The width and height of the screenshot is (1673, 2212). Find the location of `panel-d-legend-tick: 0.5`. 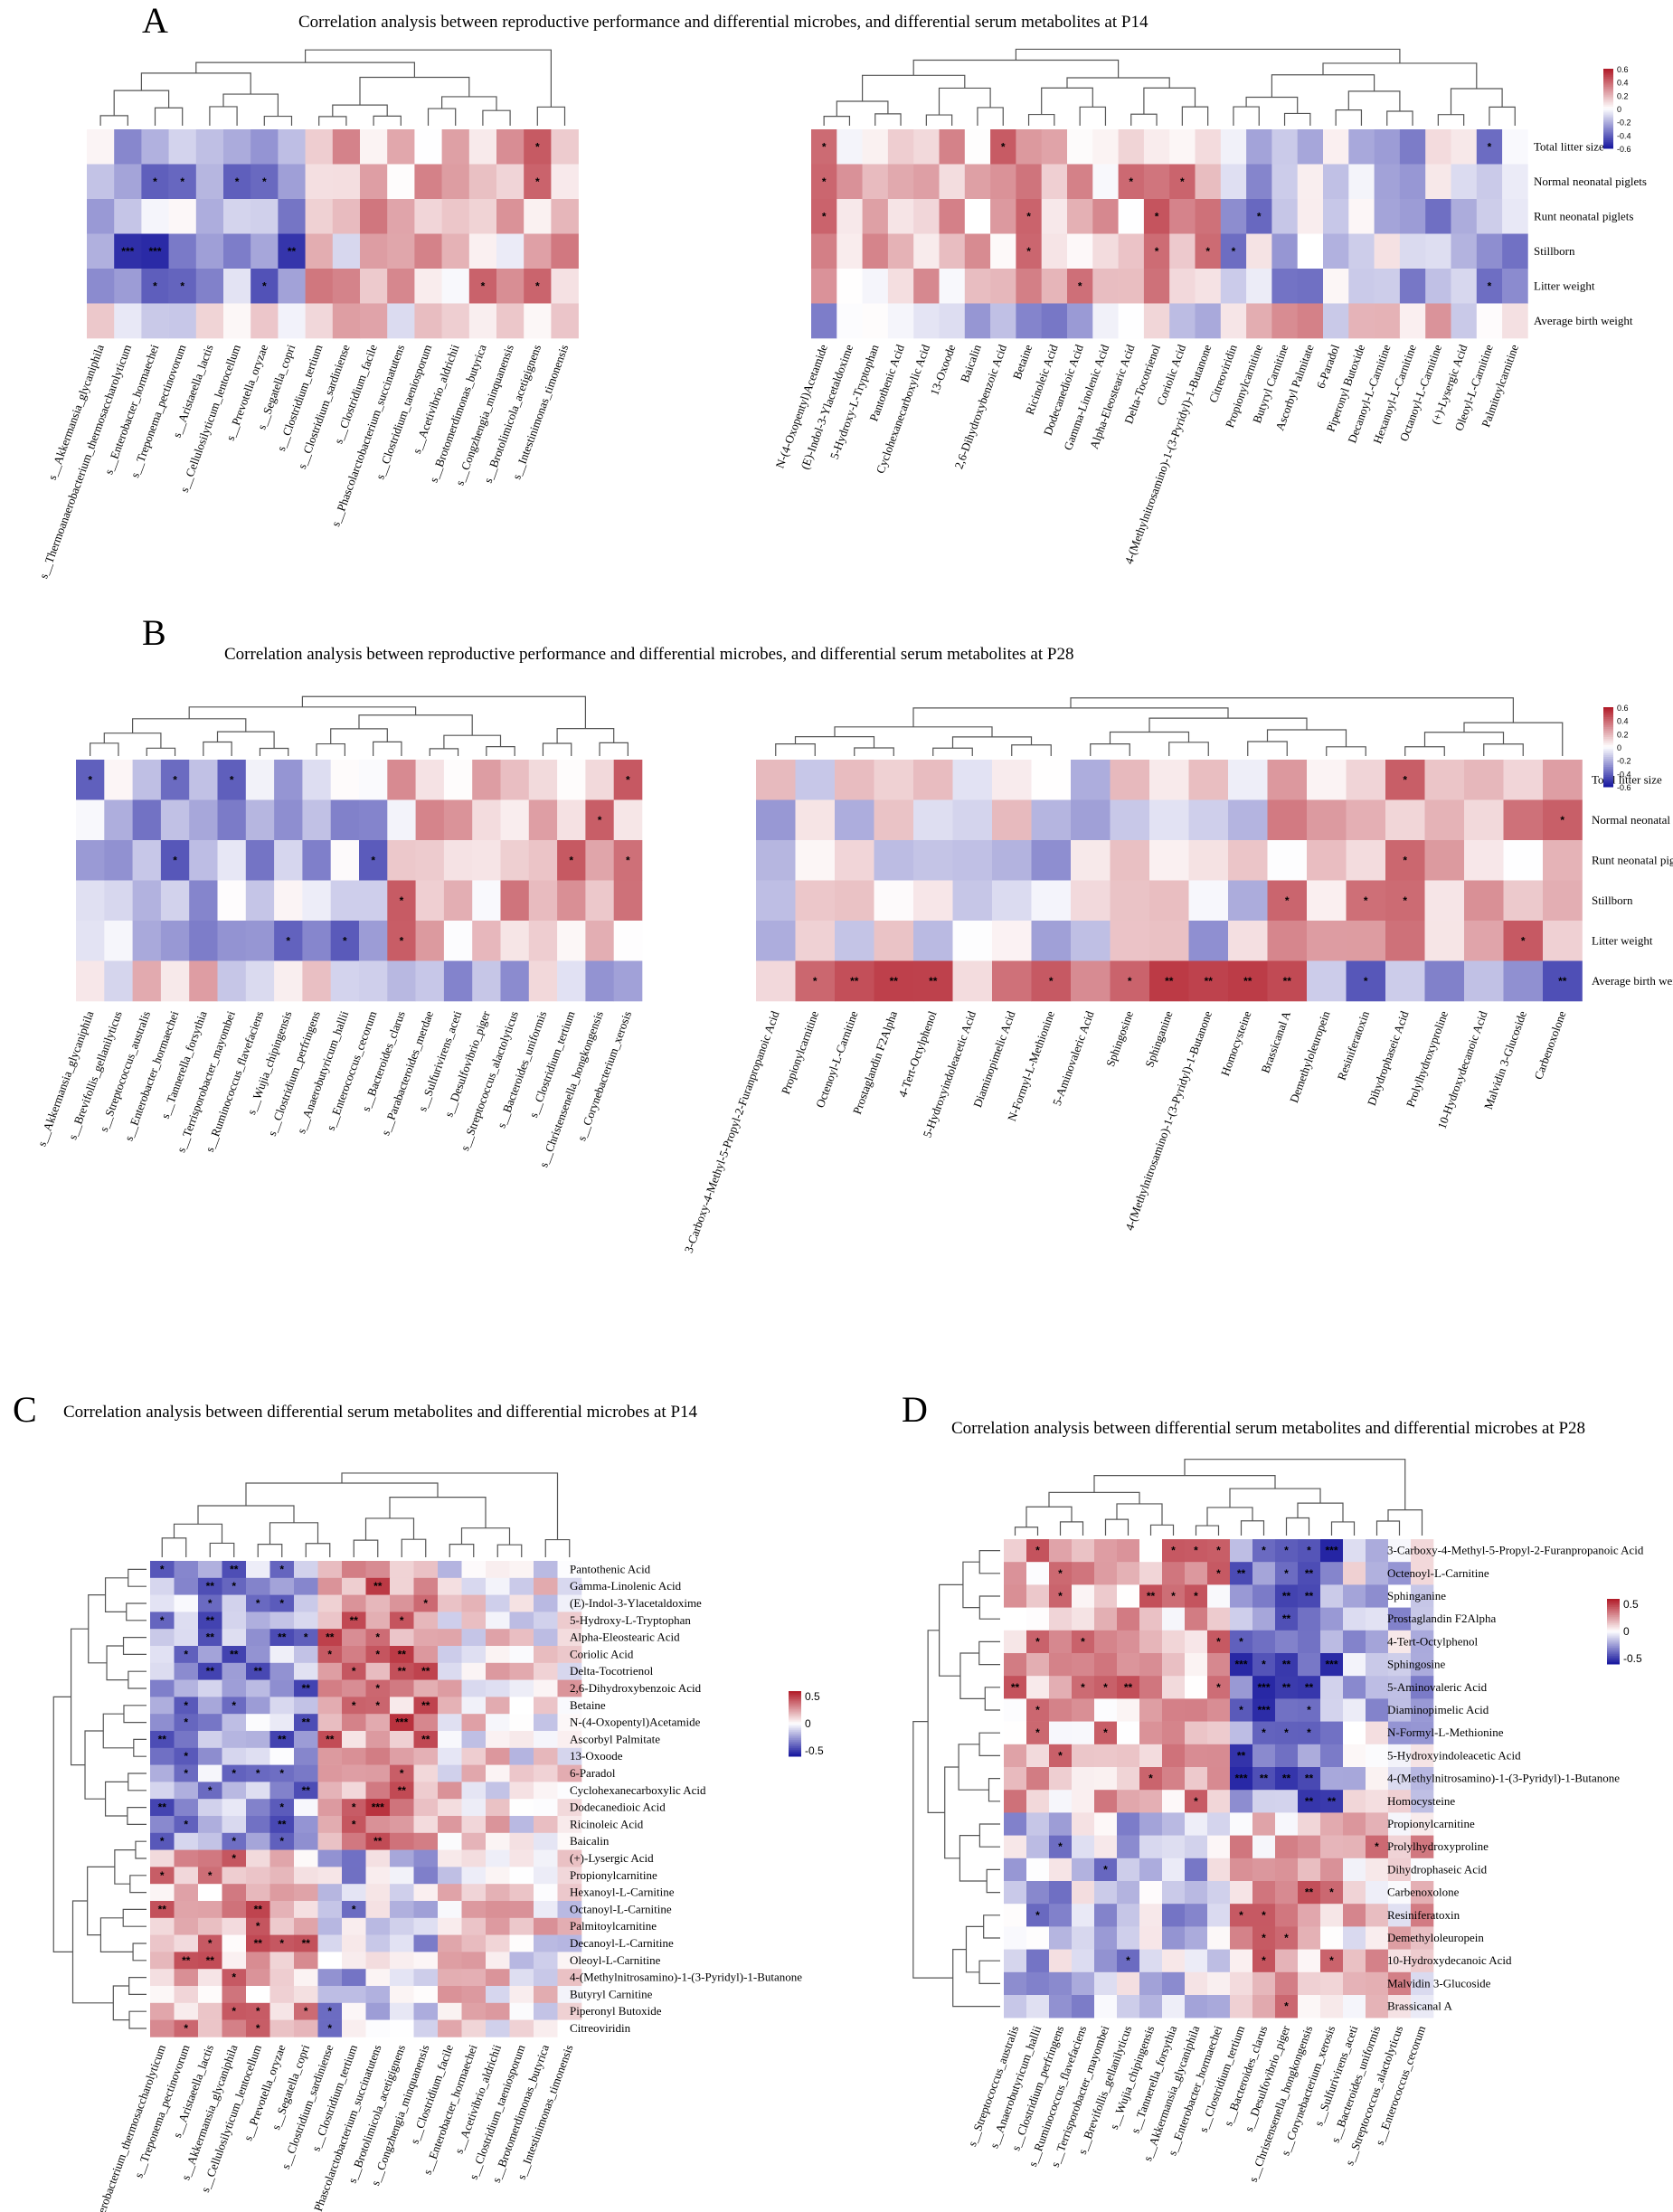

panel-d-legend-tick: 0.5 is located at coordinates (1631, 1604).